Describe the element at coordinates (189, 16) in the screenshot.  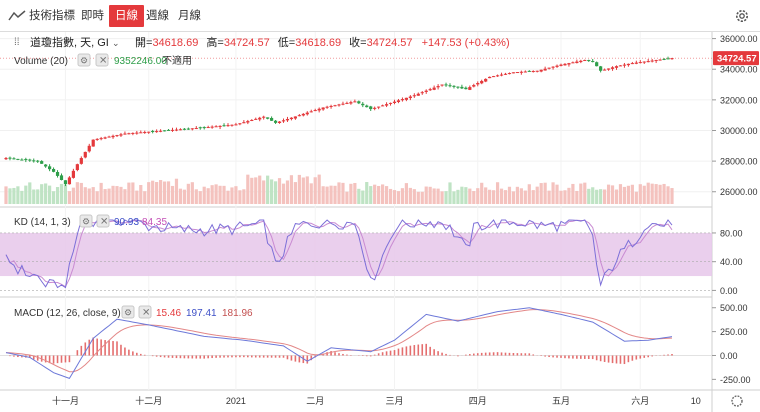
I see `tab-monthly: 月線` at that location.